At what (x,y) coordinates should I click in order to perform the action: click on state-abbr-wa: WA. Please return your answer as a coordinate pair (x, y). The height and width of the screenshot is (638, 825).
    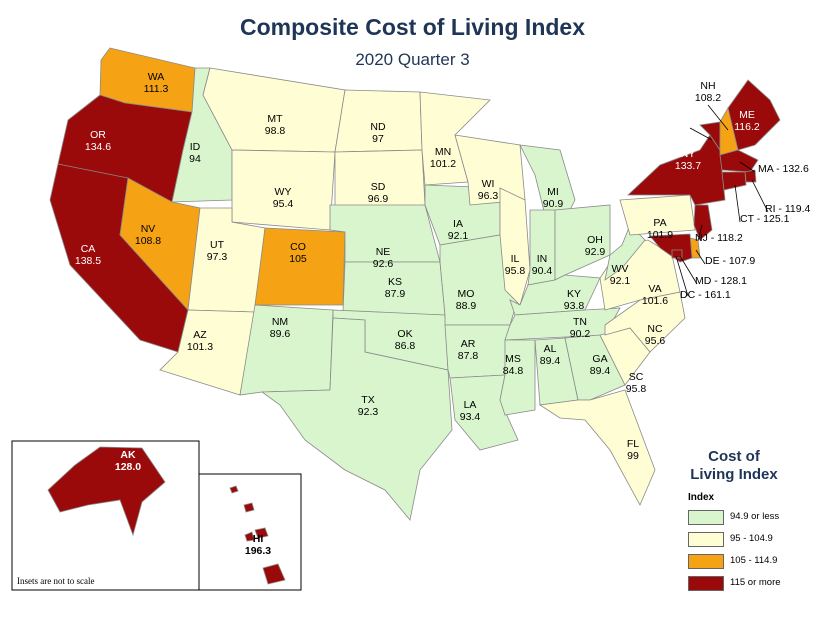
    Looking at the image, I should click on (156, 77).